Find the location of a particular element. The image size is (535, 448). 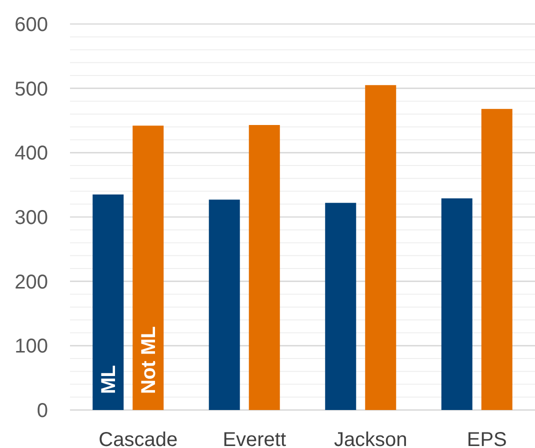

y-tick-label: 0 is located at coordinates (42, 411).